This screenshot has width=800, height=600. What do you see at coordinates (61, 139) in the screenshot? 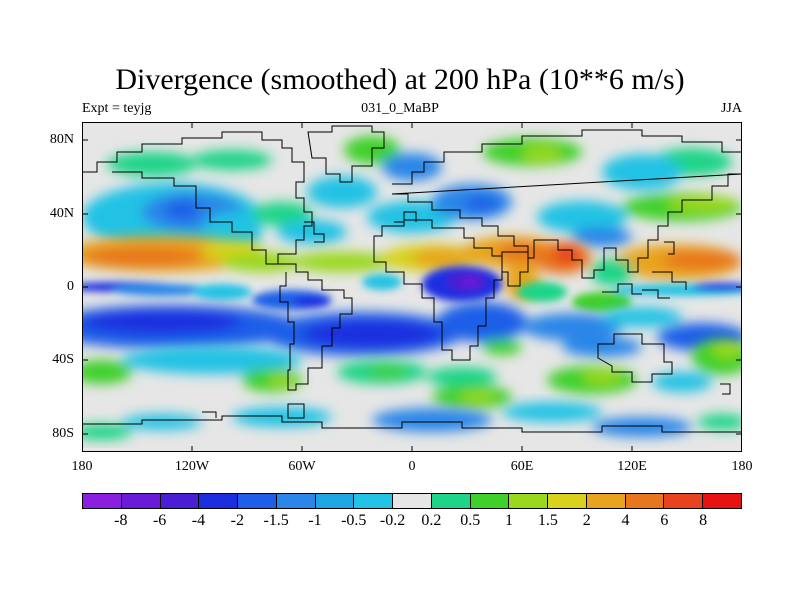
I see `lat-label-80n: 80N` at bounding box center [61, 139].